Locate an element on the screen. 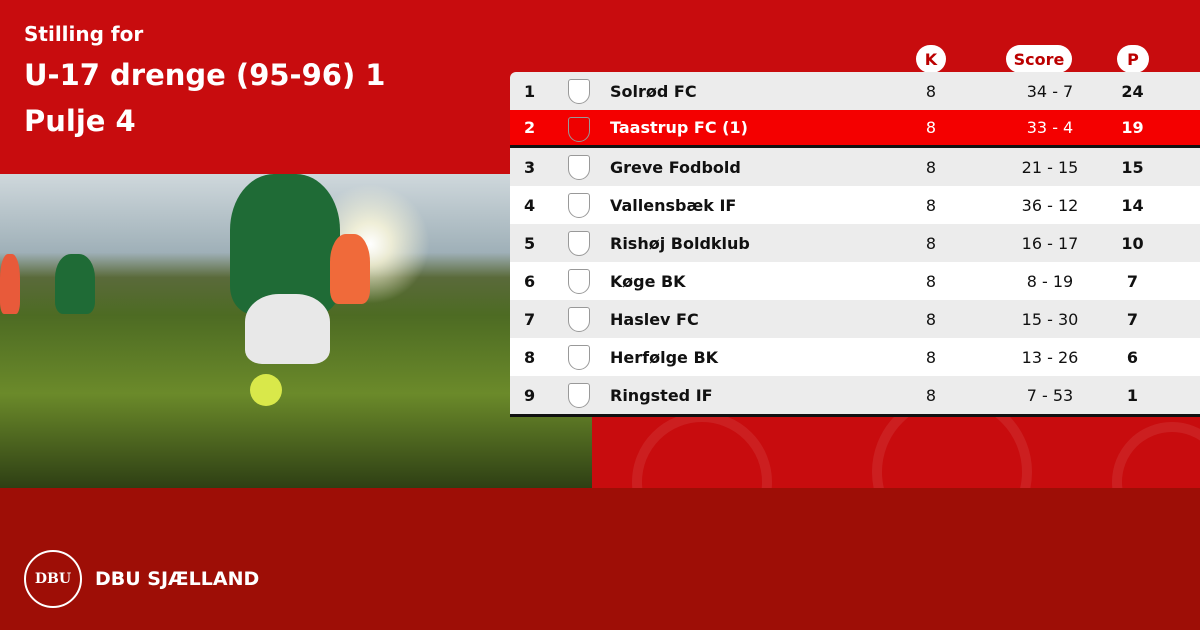  column-header-k: K is located at coordinates (931, 59).